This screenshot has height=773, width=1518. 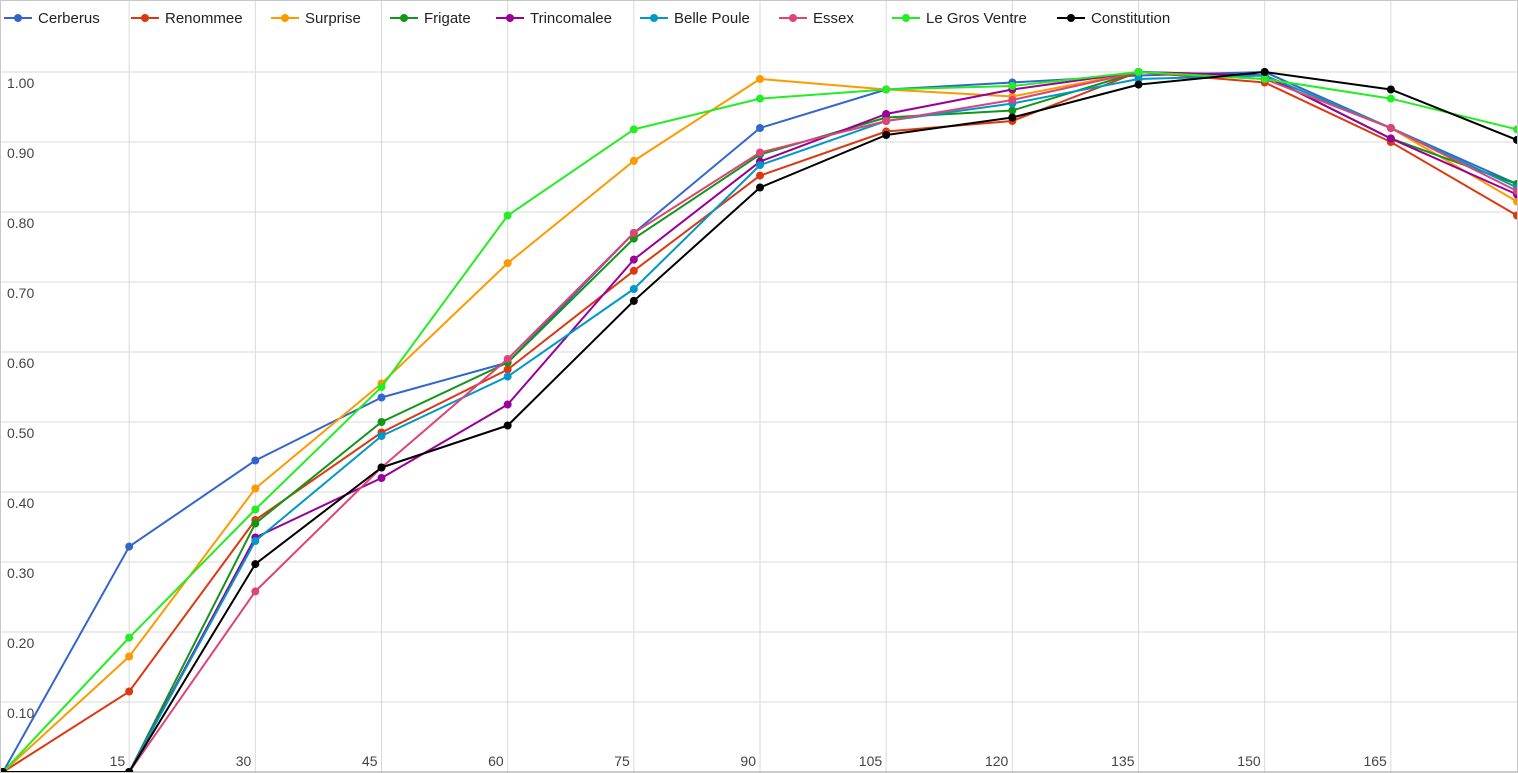 What do you see at coordinates (244, 761) in the screenshot?
I see `x-tick-label: 30` at bounding box center [244, 761].